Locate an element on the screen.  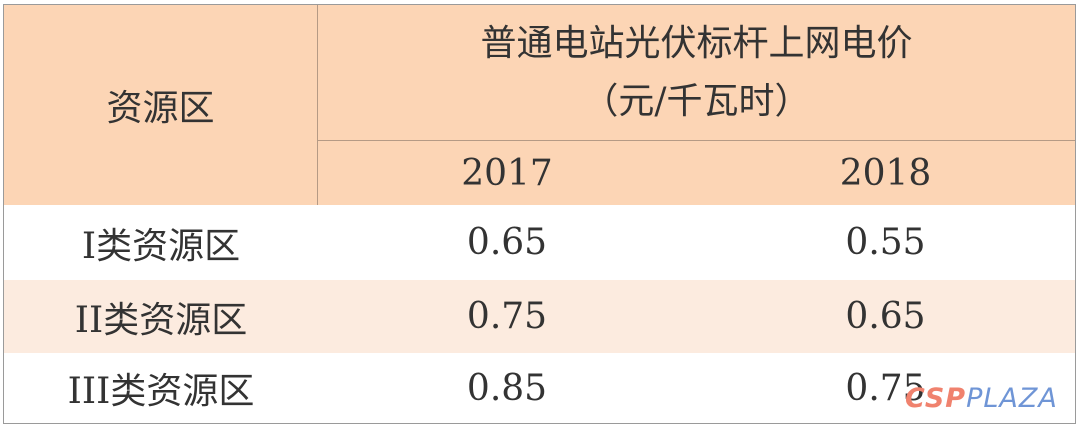
price-2018-cell: 0.65 is located at coordinates (885, 316).